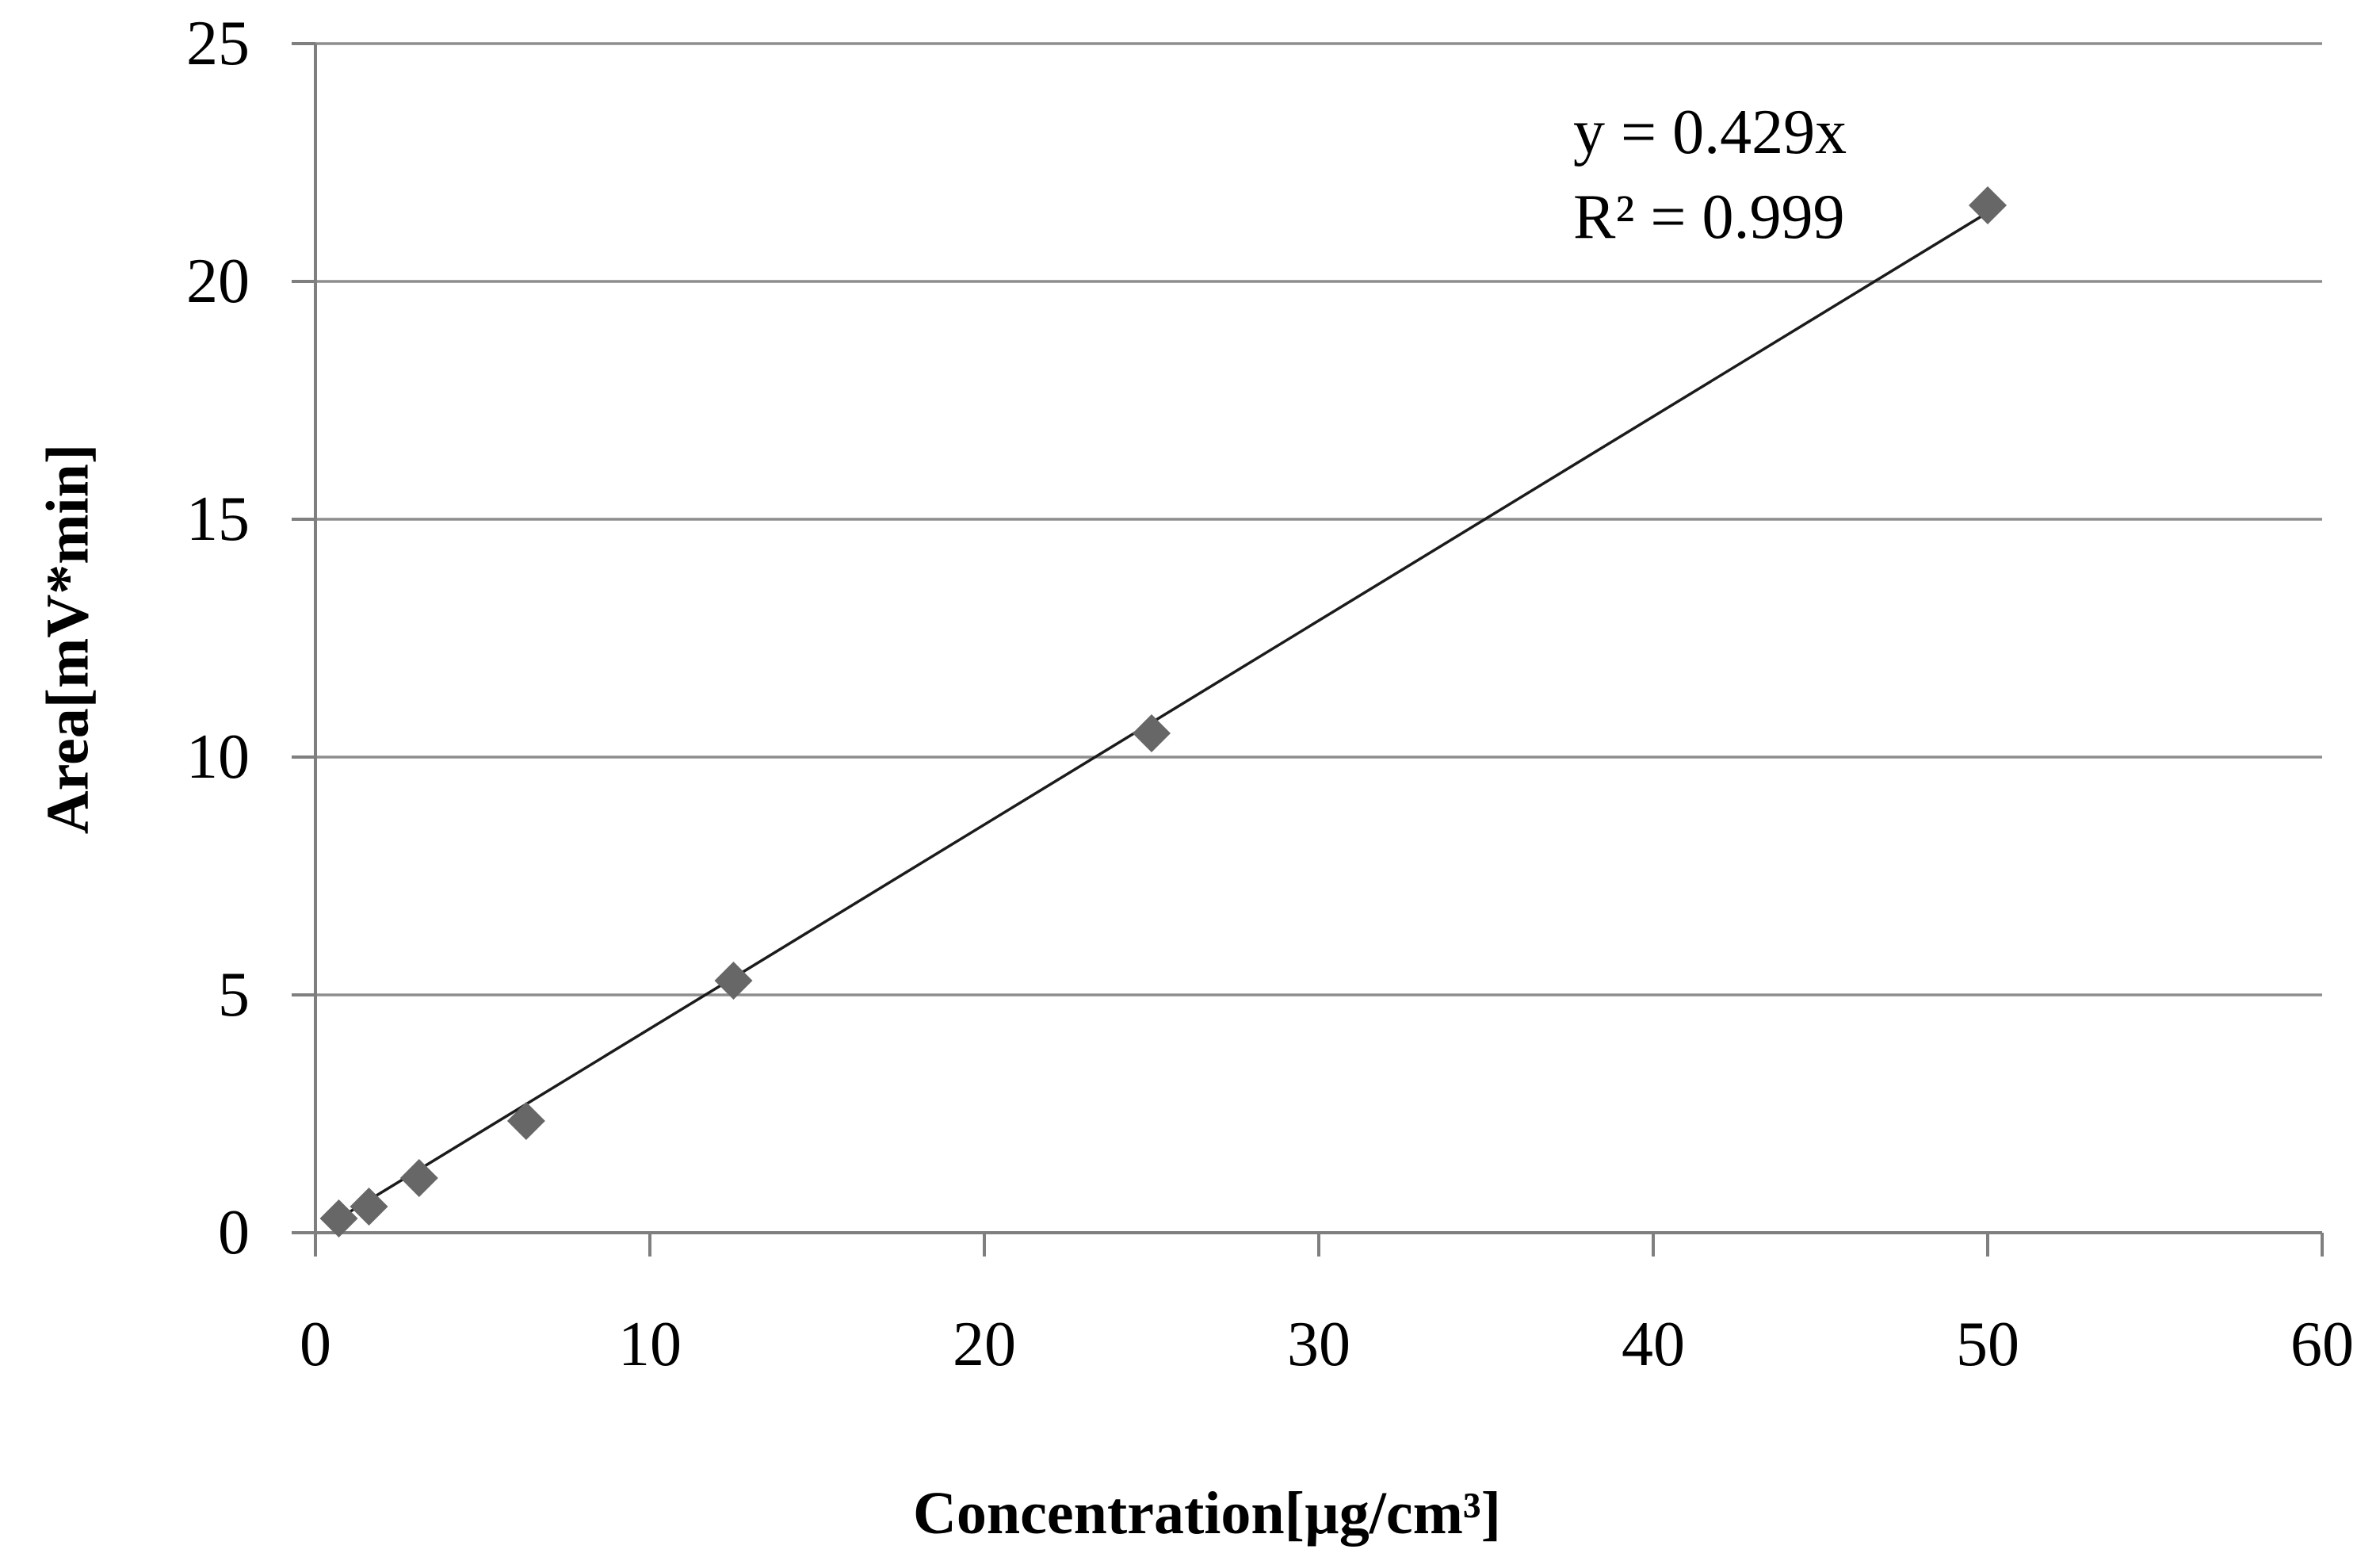 This screenshot has width=2380, height=1553. I want to click on y-tick-label: 25, so click(218, 43).